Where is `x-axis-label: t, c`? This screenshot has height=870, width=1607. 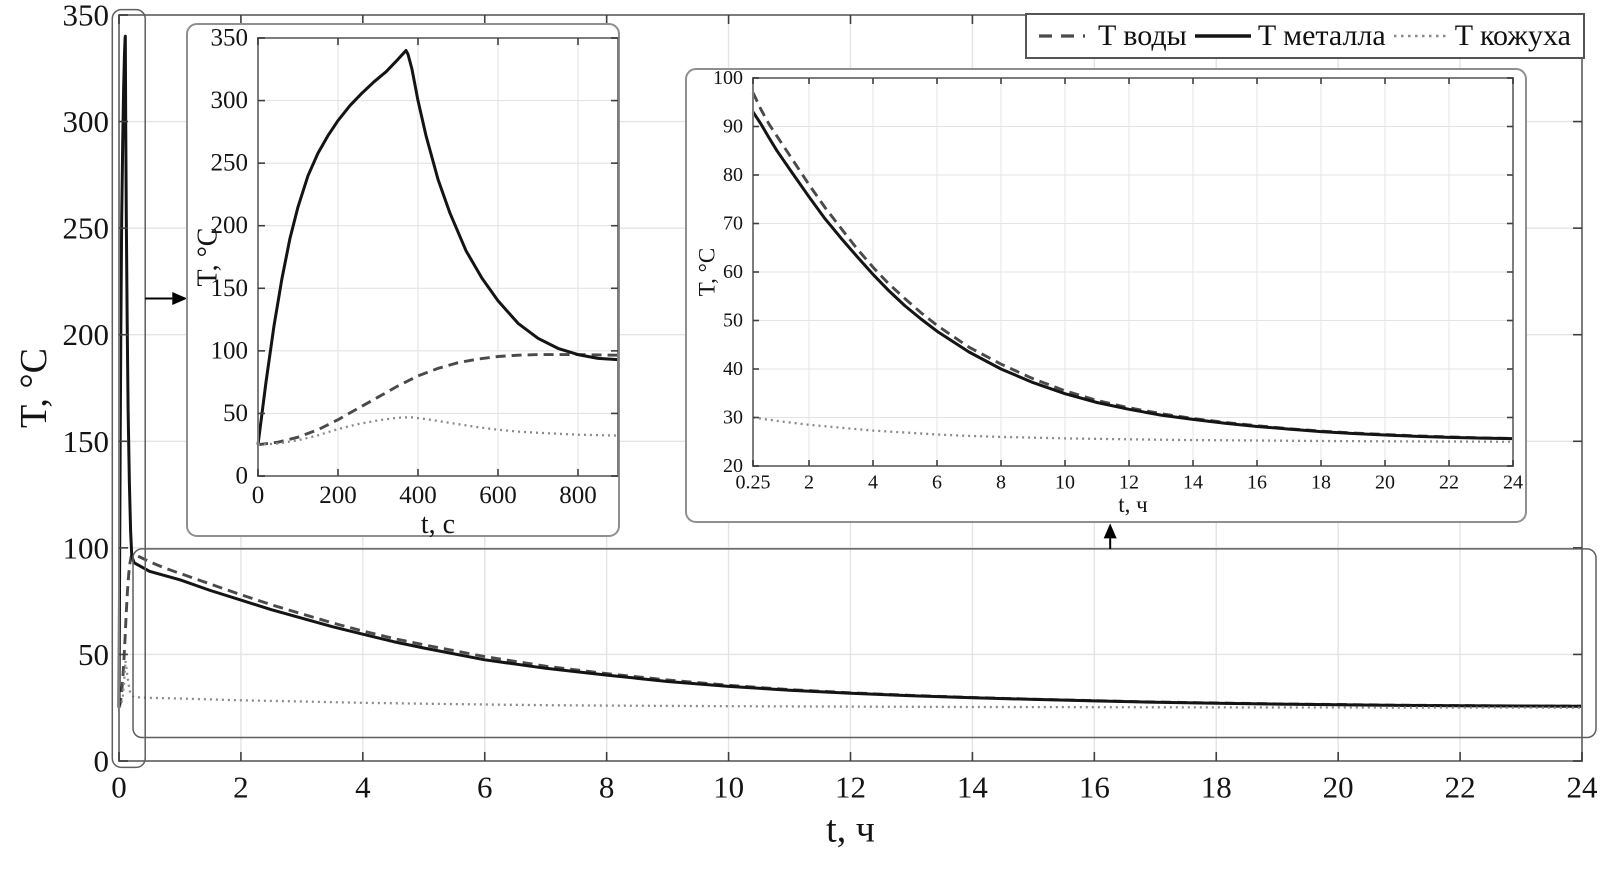
x-axis-label: t, c is located at coordinates (438, 523).